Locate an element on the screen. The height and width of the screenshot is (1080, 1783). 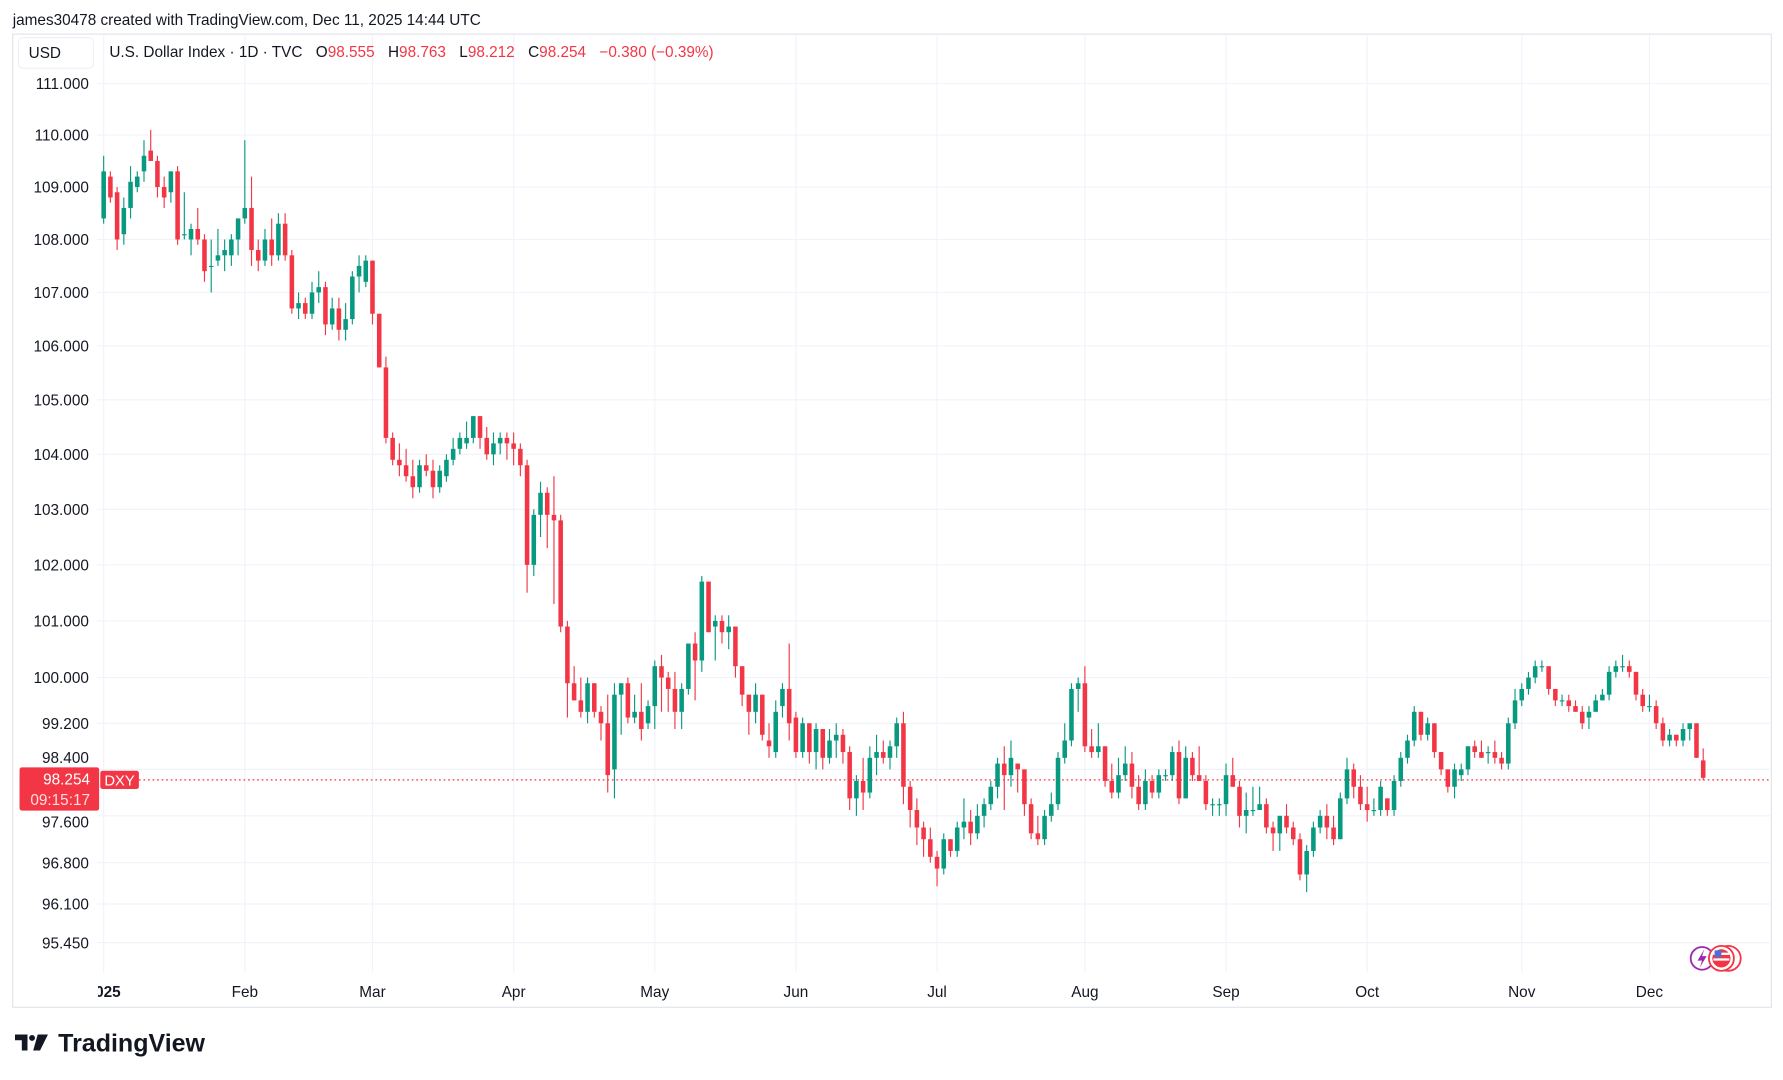
legend-close: 98.254 is located at coordinates (562, 52).